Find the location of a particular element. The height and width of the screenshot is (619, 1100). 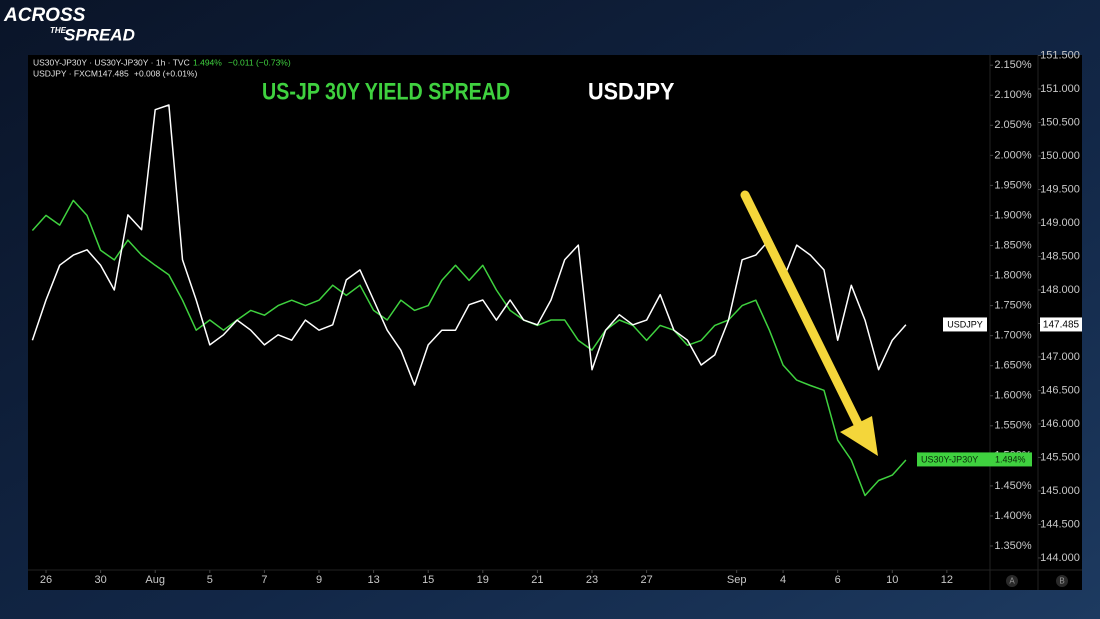

y2-tick-label: 146.500 is located at coordinates (1060, 390).